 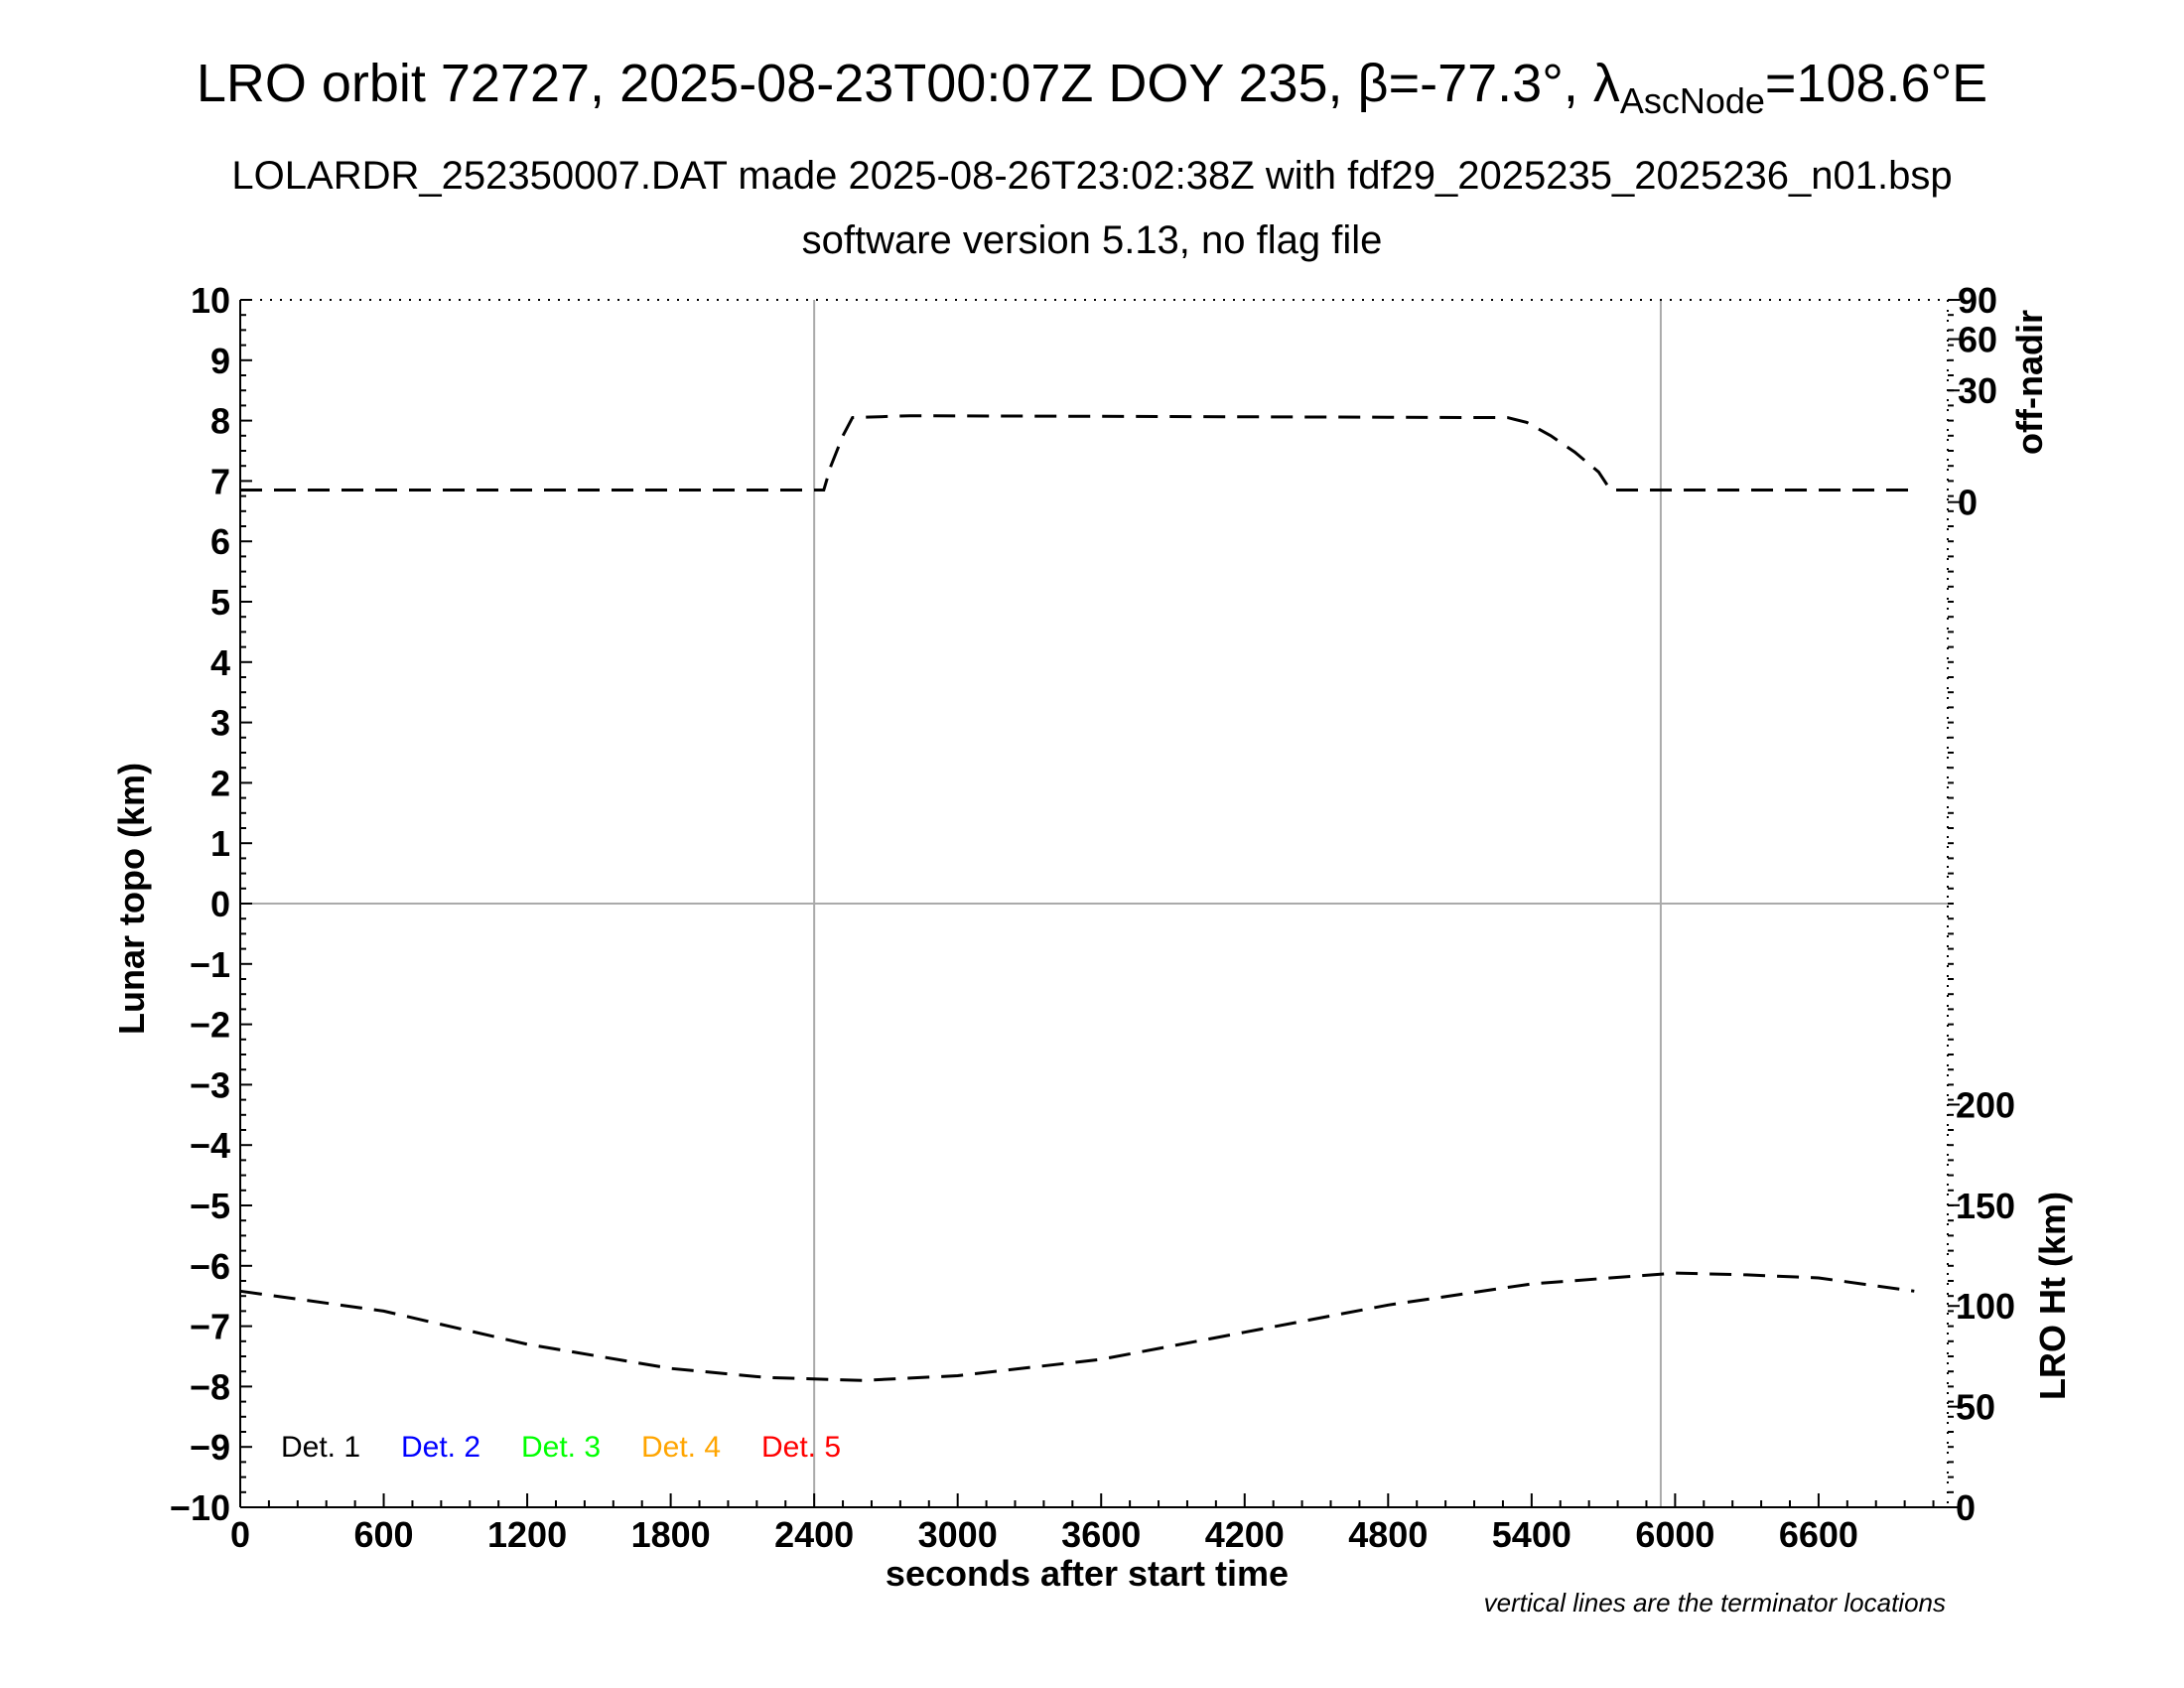 I want to click on x-tick-label: 2400, so click(x=814, y=1534).